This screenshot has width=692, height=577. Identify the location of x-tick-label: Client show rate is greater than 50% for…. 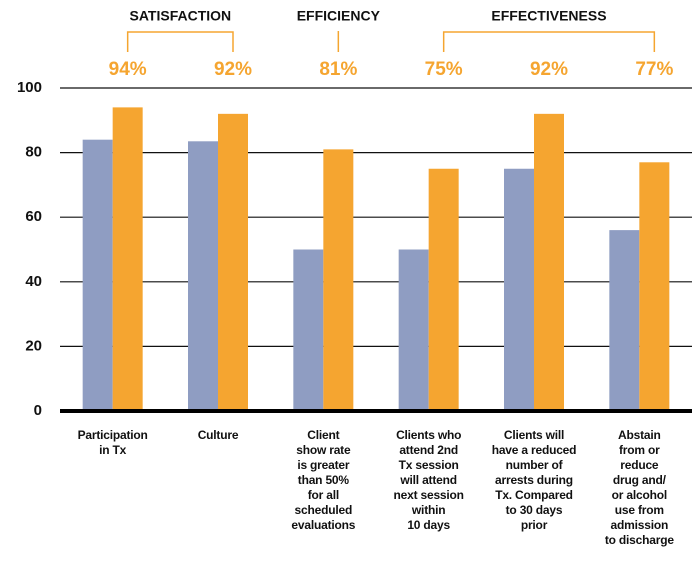
(323, 480).